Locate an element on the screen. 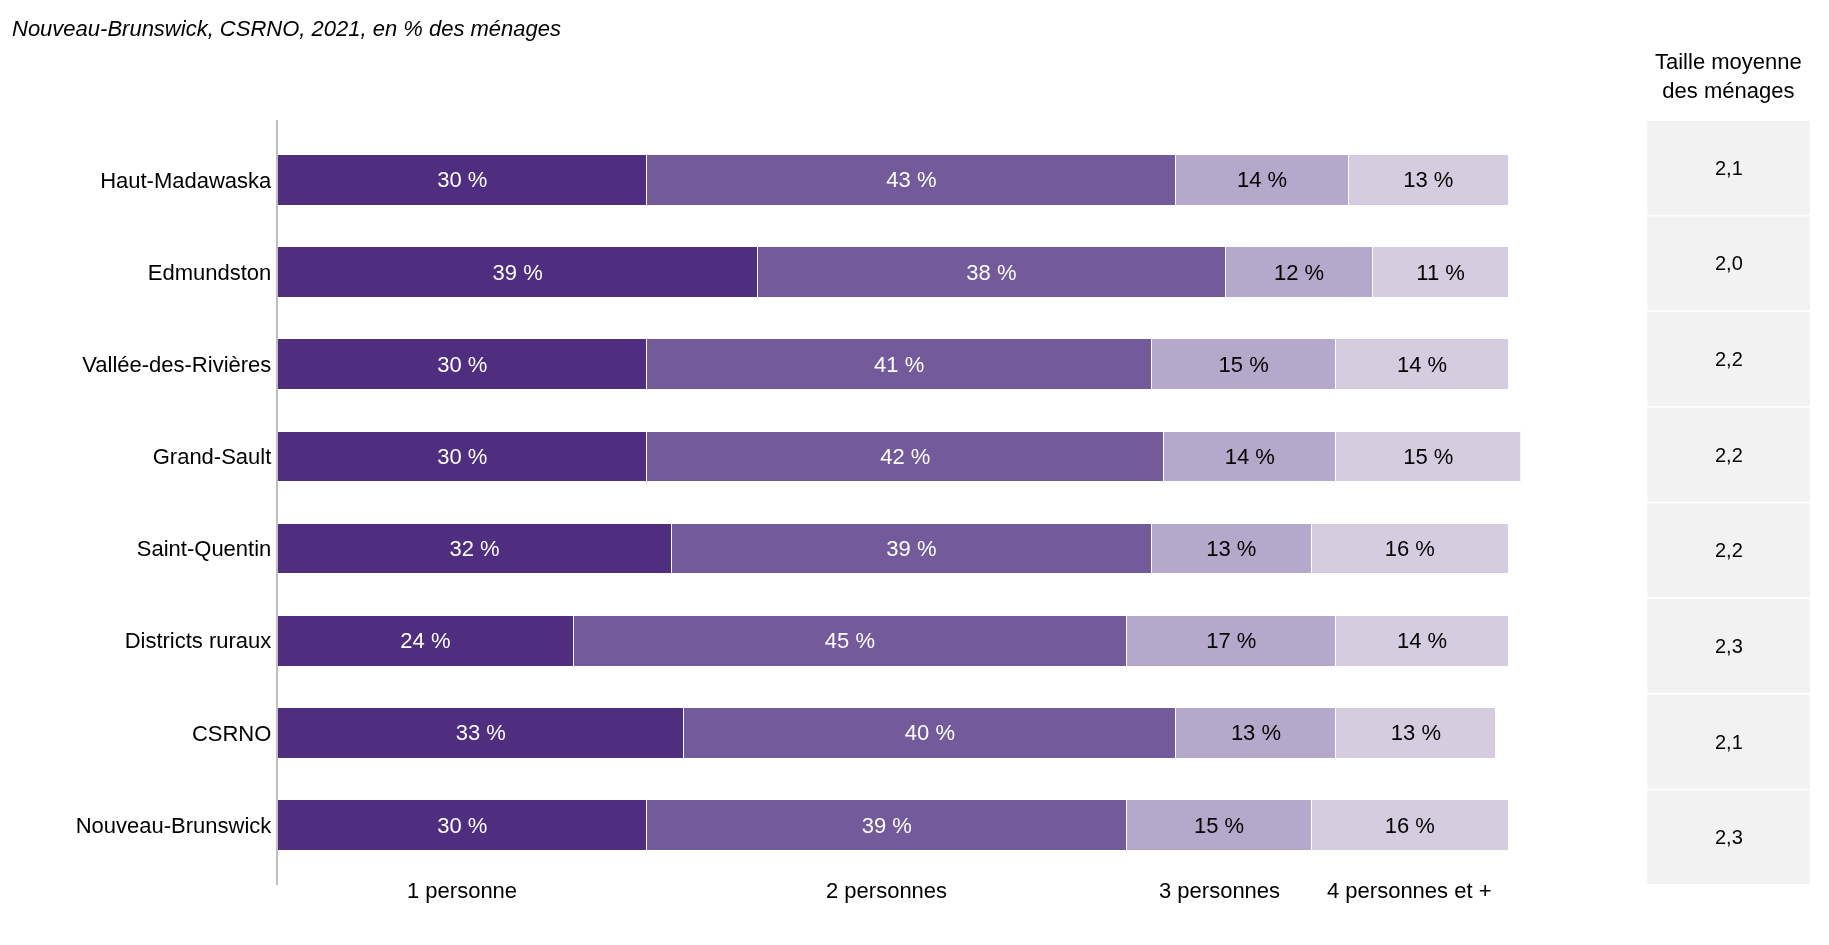  data-label: 24 % is located at coordinates (425, 641).